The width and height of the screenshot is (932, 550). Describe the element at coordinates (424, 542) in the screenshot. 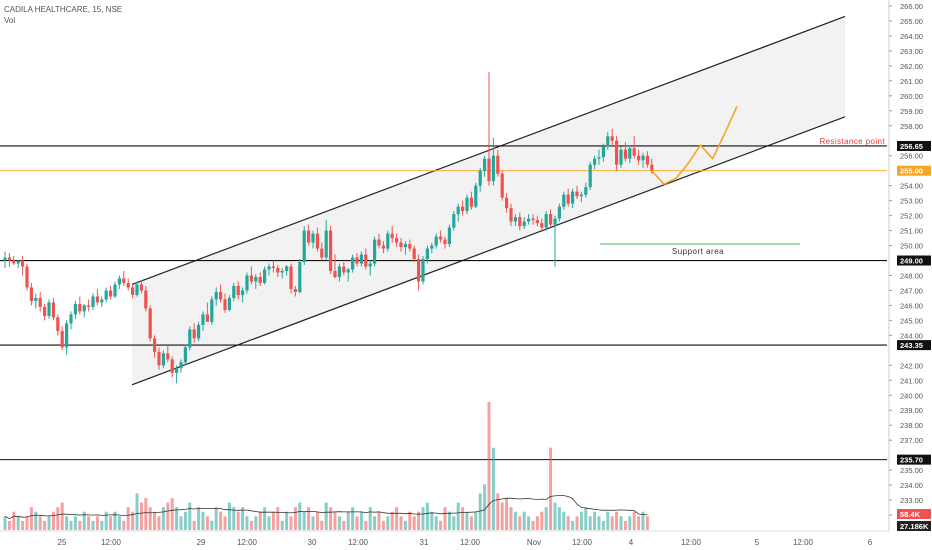

I see `x-tick-label: 31` at that location.